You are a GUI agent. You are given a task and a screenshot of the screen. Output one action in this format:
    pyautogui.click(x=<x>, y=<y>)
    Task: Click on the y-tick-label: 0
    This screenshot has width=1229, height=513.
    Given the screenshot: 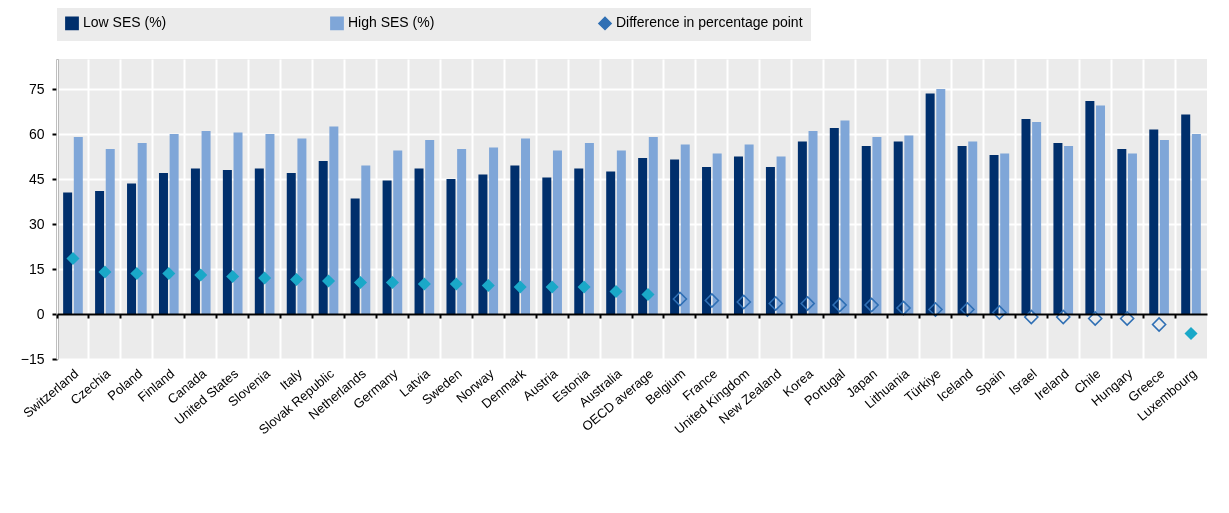 What is the action you would take?
    pyautogui.click(x=40, y=313)
    